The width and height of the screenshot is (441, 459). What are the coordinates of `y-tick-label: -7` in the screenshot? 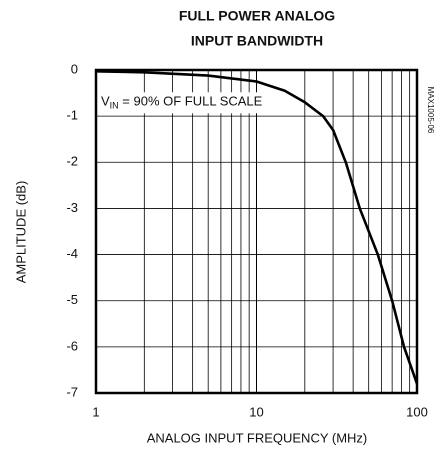 It's located at (72, 391).